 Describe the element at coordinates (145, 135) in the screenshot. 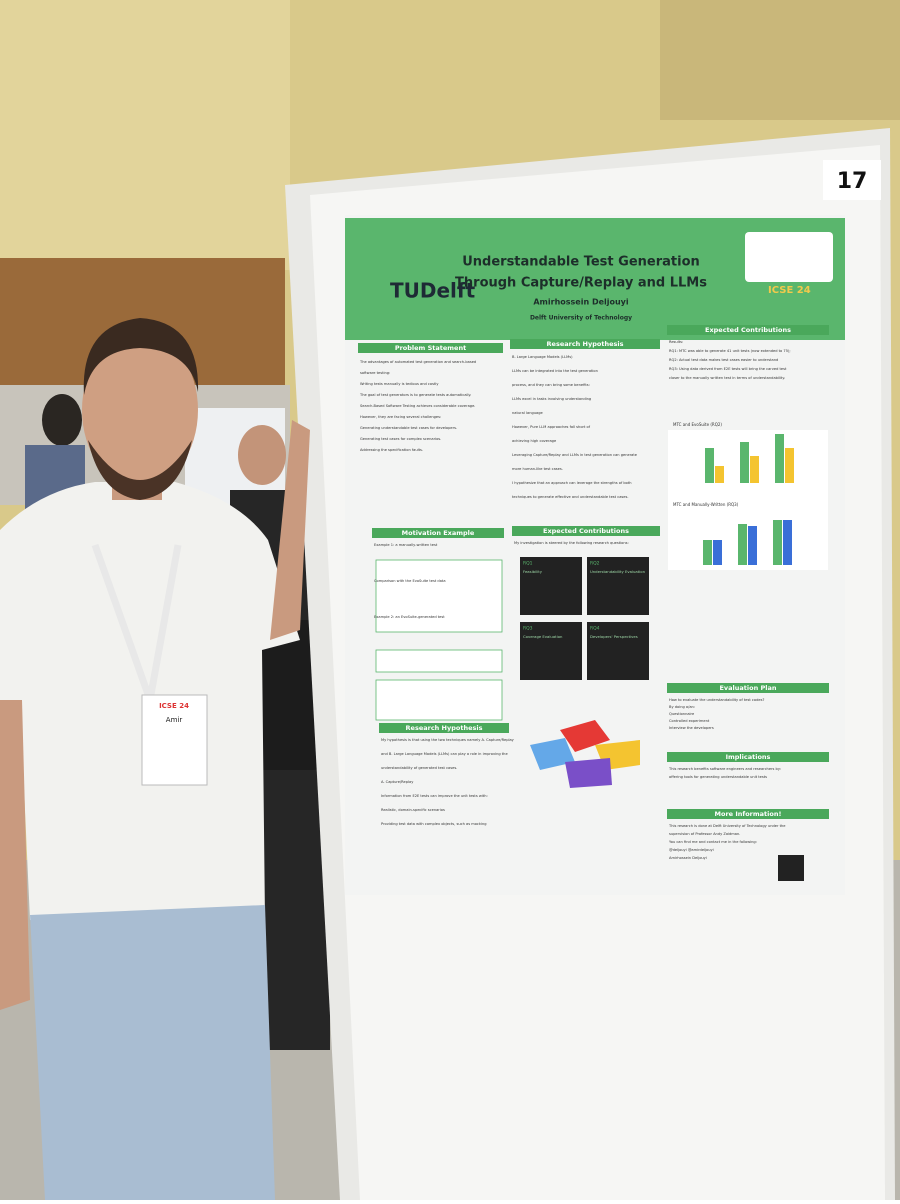

I see `wall-upper` at that location.